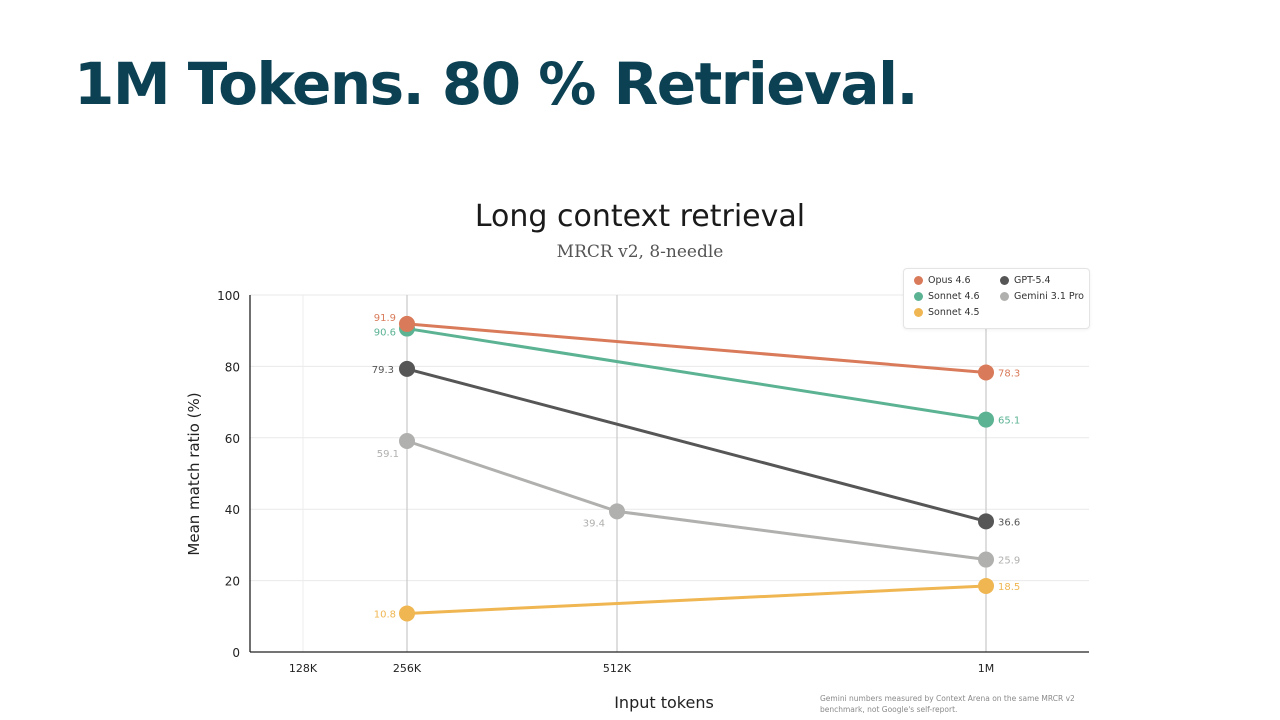 The height and width of the screenshot is (720, 1280). Describe the element at coordinates (594, 523) in the screenshot. I see `data-label-gemini-3-1-pro: 39.4` at that location.